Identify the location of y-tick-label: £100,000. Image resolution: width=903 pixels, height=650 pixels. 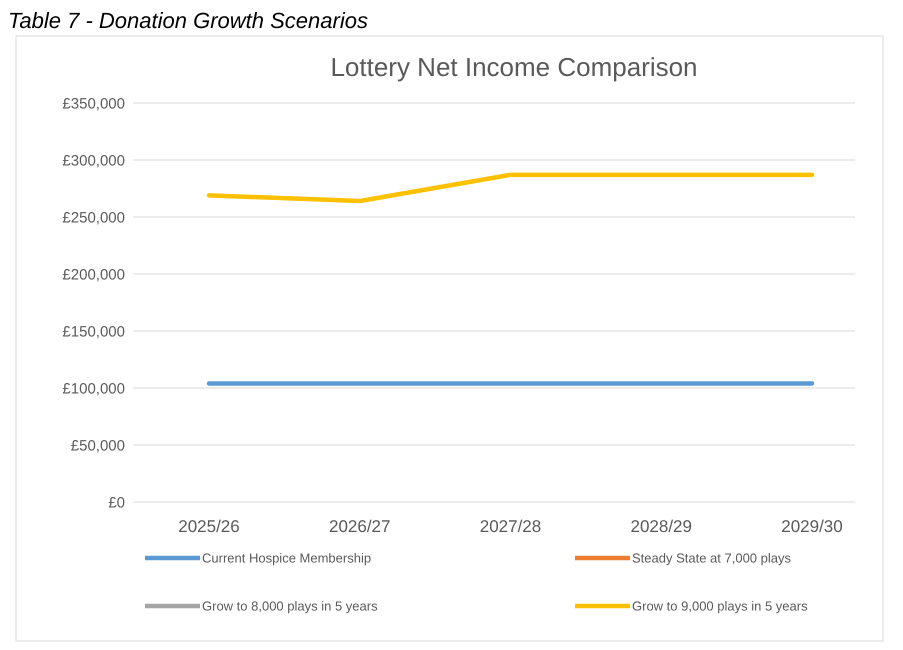
(93, 389).